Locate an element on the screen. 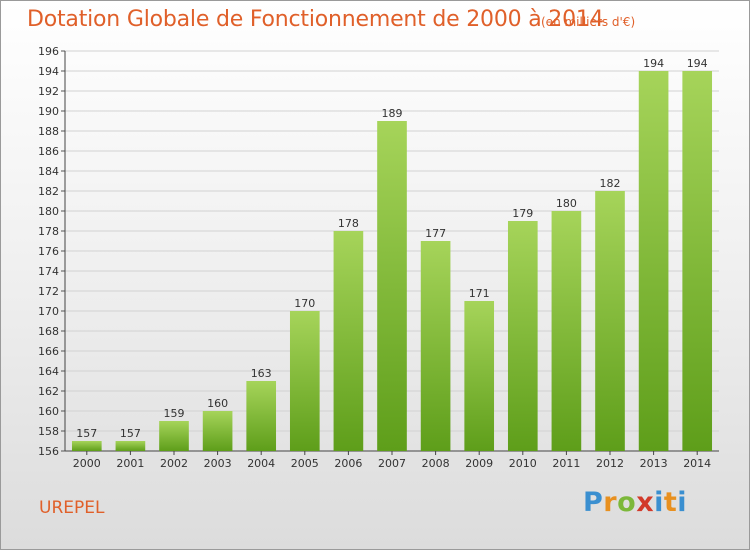 This screenshot has height=551, width=750. x-tick-label: 2004 is located at coordinates (261, 463).